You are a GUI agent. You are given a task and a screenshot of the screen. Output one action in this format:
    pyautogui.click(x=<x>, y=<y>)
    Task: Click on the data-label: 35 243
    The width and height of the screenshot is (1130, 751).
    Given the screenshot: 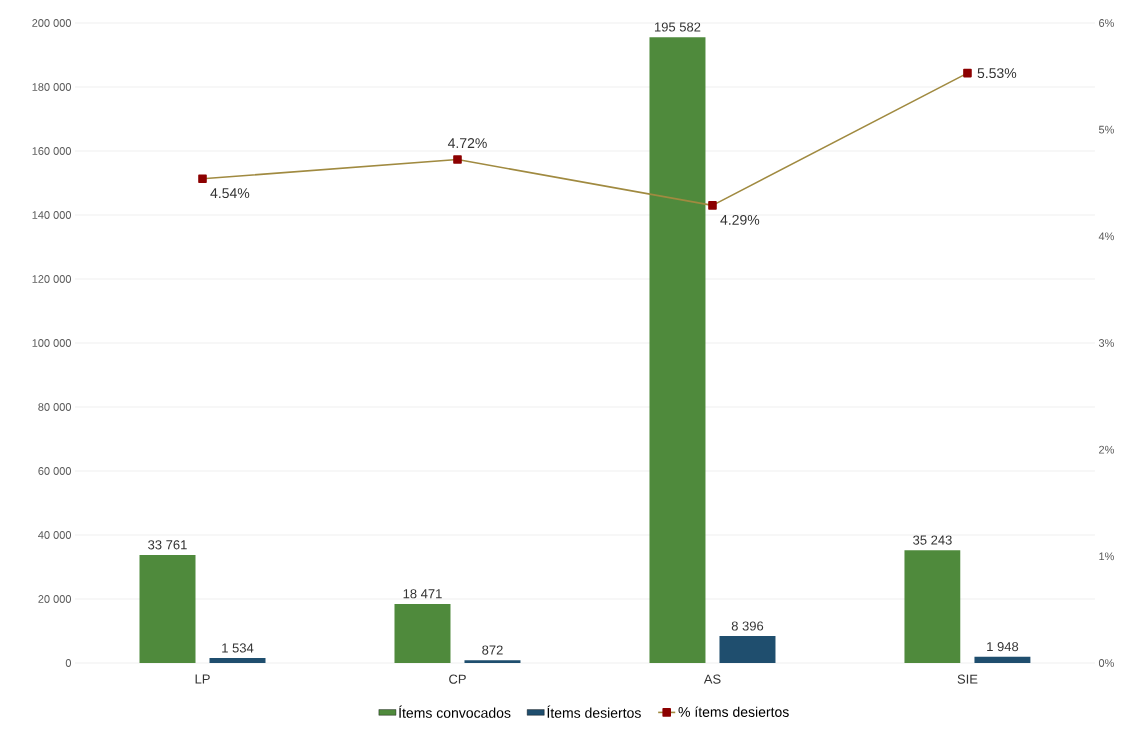 What is the action you would take?
    pyautogui.click(x=932, y=540)
    